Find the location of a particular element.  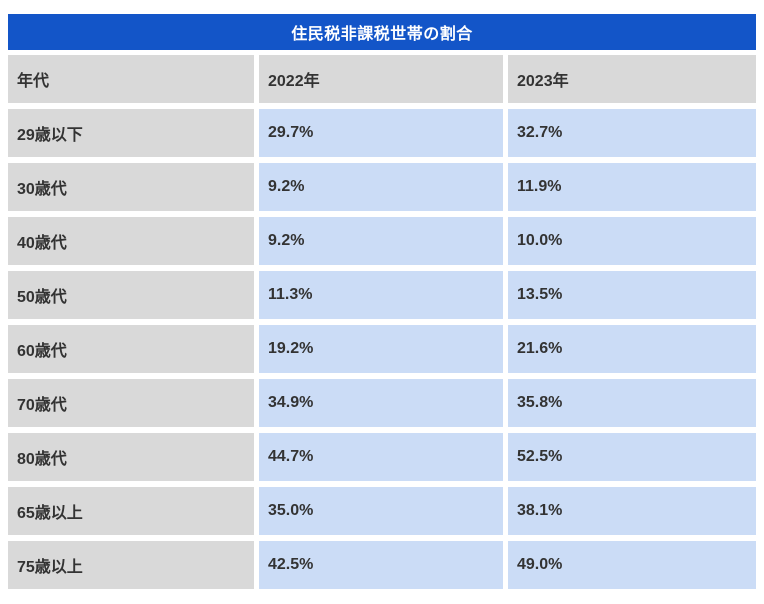

value-over-65-2023: 38.1% is located at coordinates (632, 511).